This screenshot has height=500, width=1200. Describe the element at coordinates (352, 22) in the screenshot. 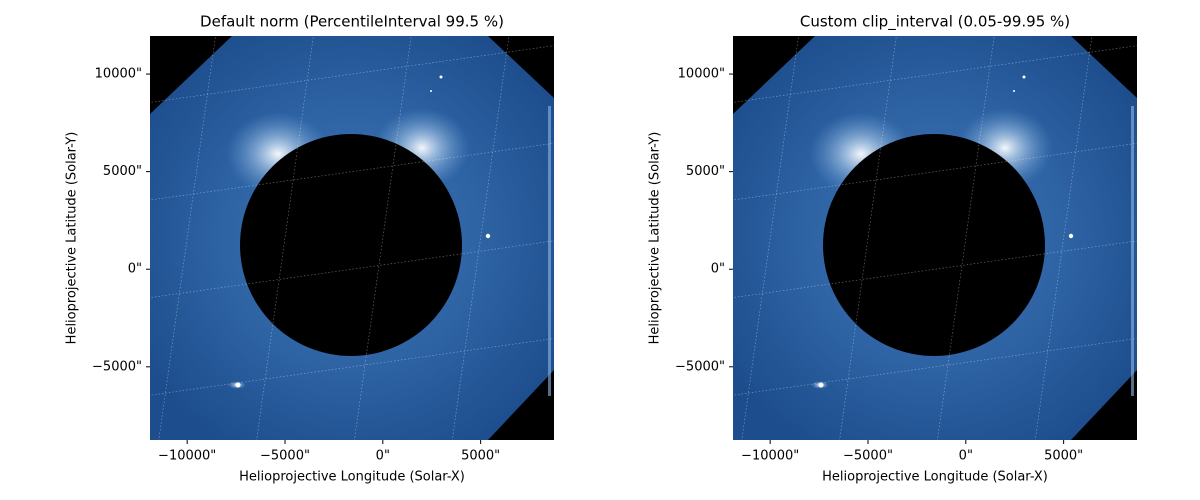

I see `chart-title: Default norm (PercentileInterval 99.5 %)` at that location.